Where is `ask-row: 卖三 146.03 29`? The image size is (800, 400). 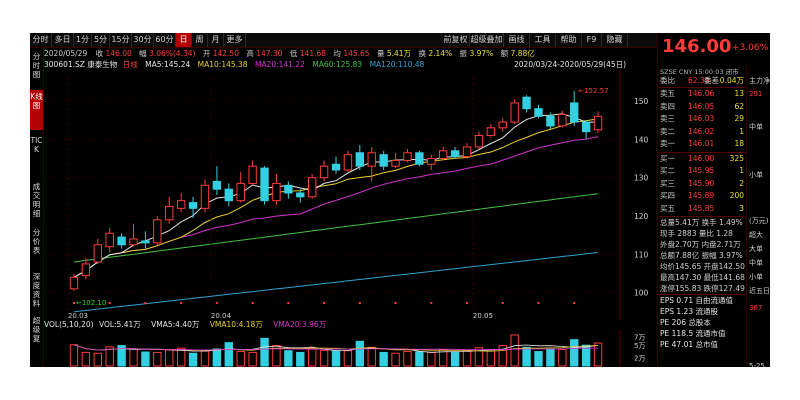
ask-row: 卖三 146.03 29 is located at coordinates (702, 119).